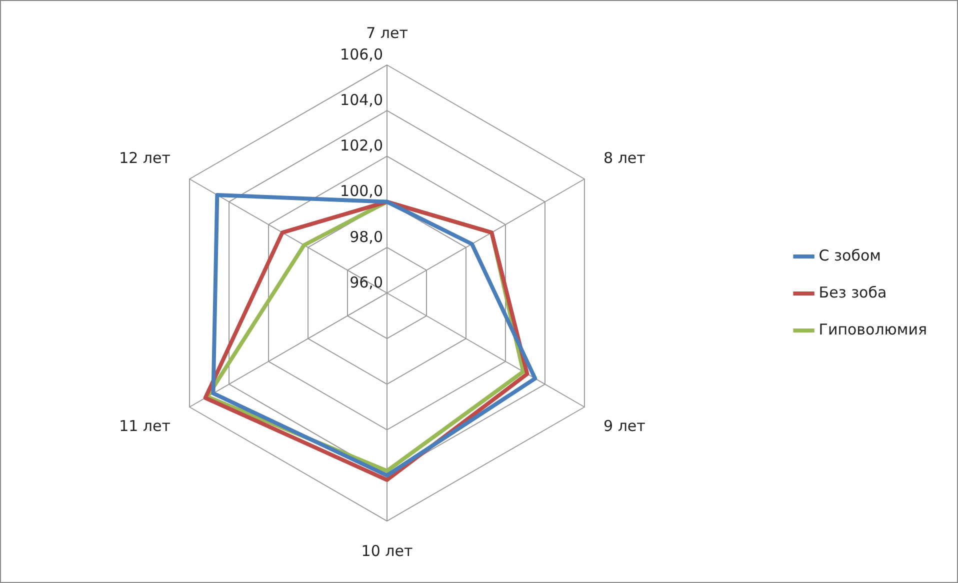  What do you see at coordinates (625, 425) in the screenshot?
I see `spoke-label: 9 лет` at bounding box center [625, 425].